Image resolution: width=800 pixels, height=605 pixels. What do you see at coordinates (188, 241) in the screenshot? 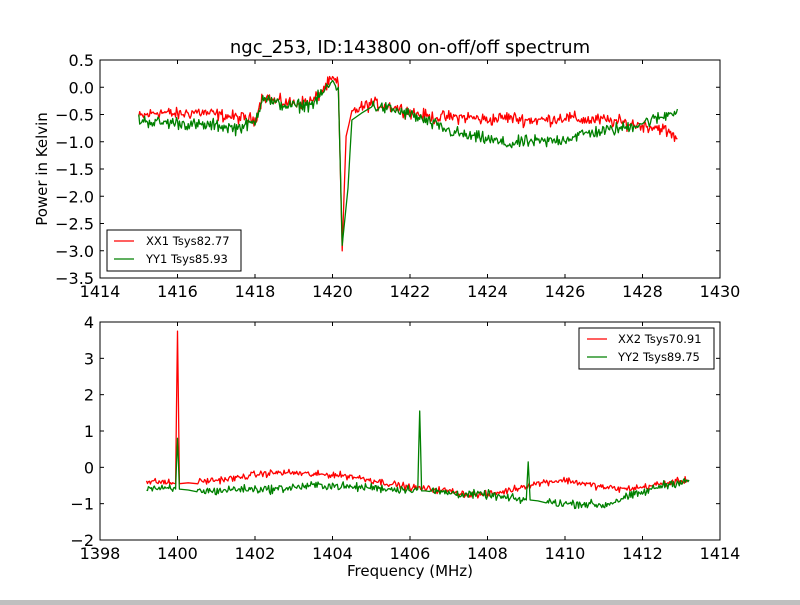
I see `legend-label-xx1: XX1 Tsys82.77` at bounding box center [188, 241].